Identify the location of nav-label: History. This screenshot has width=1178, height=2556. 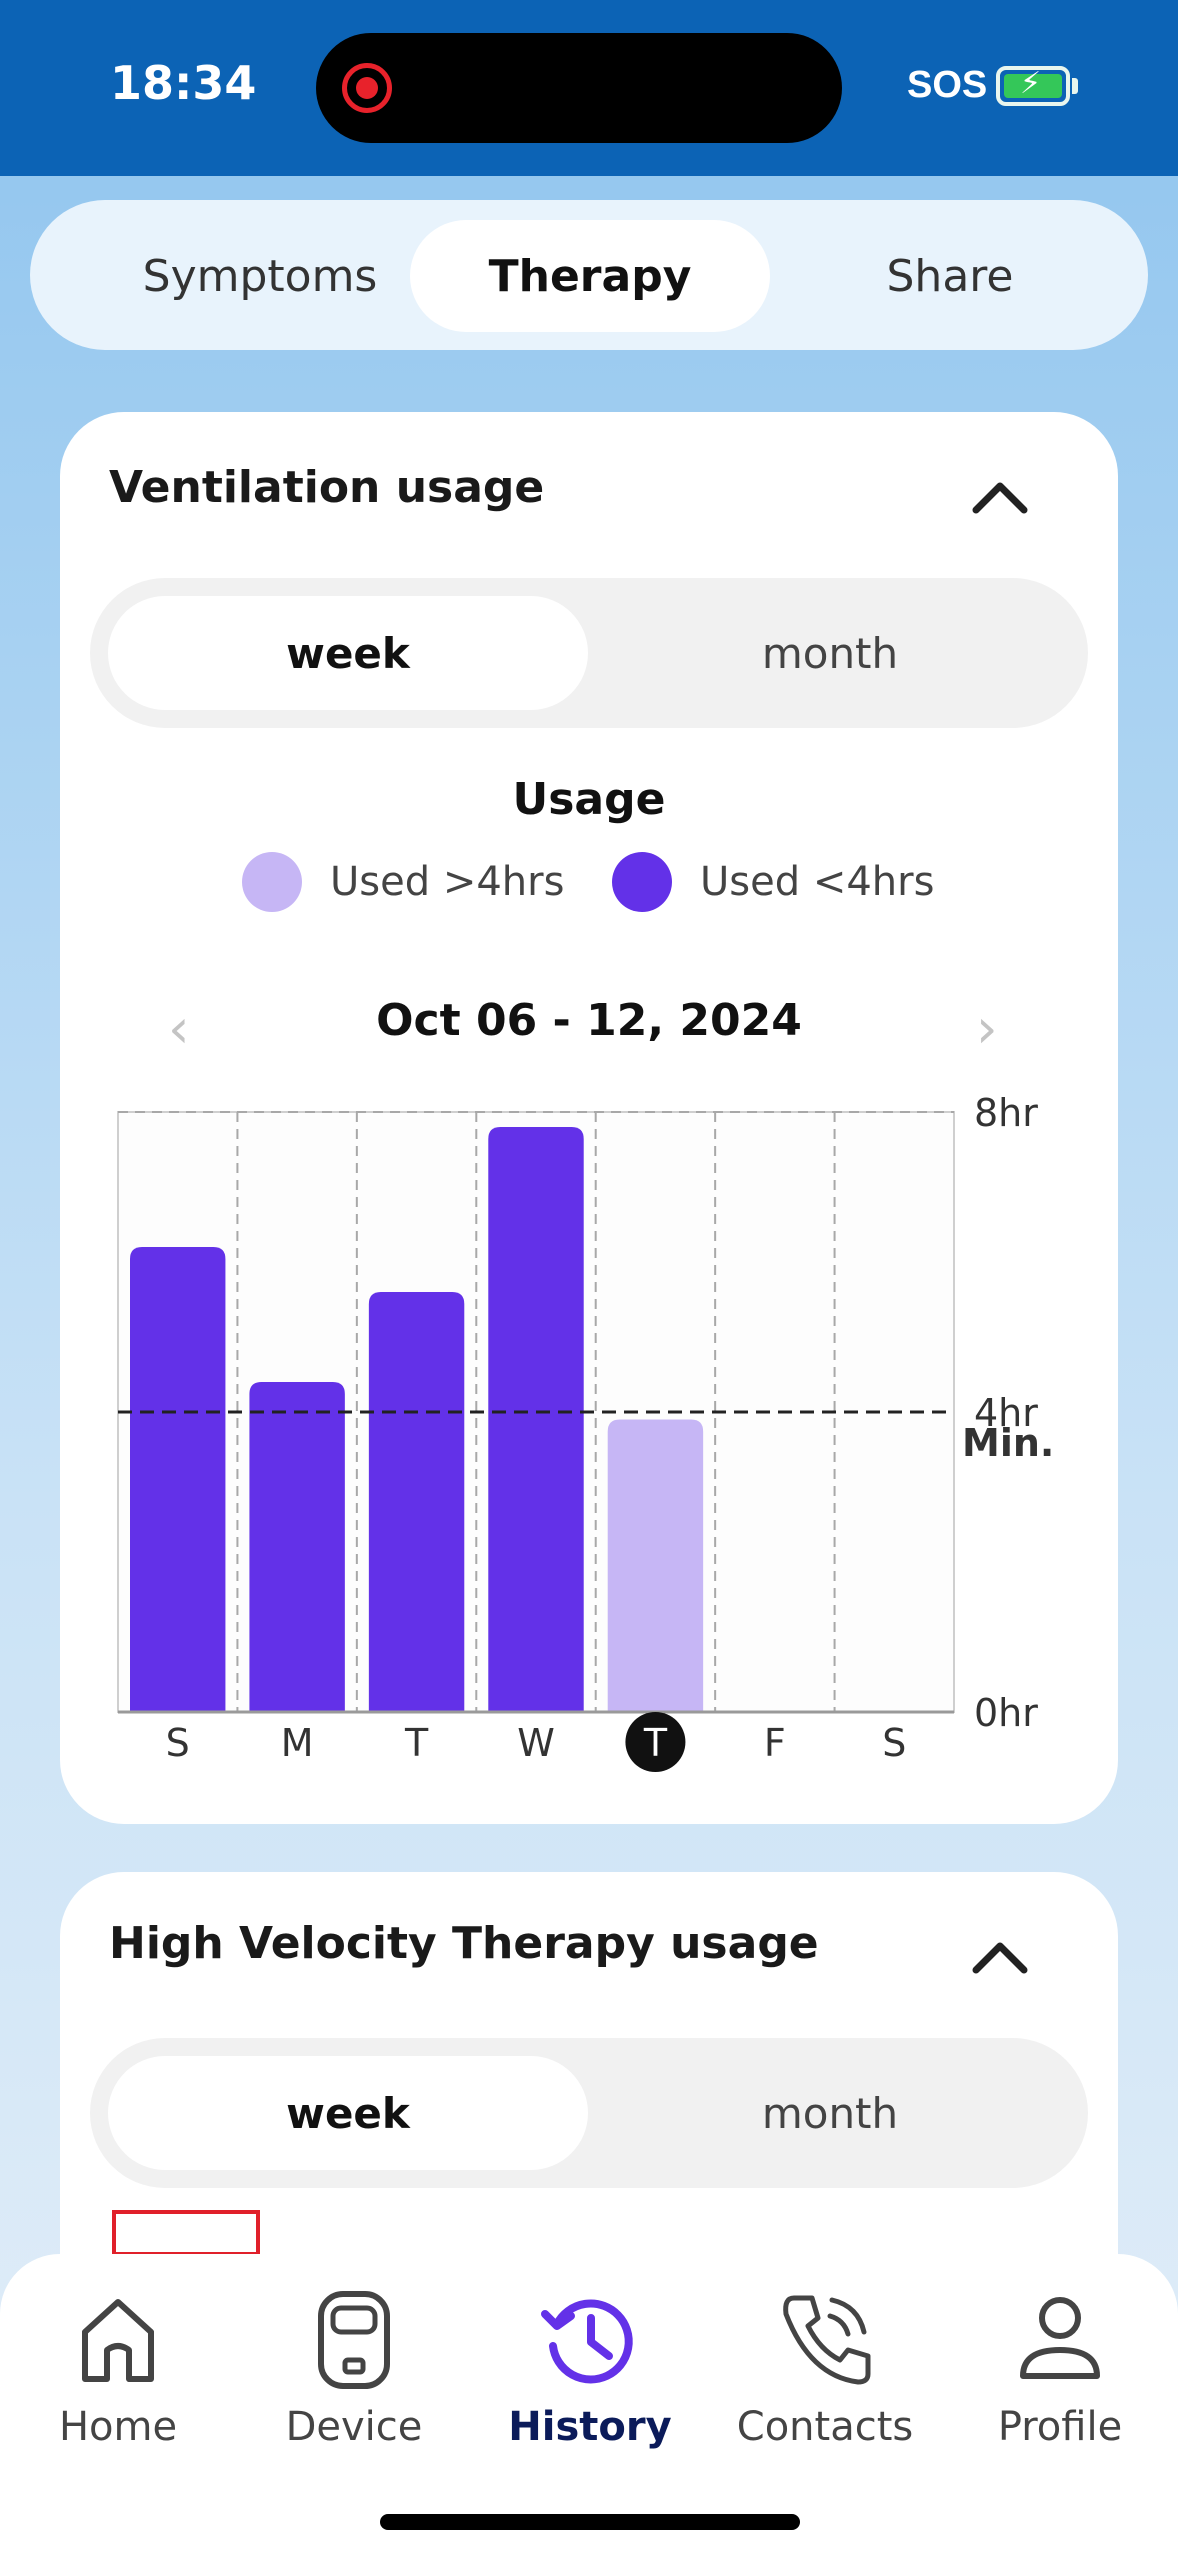
(590, 2427).